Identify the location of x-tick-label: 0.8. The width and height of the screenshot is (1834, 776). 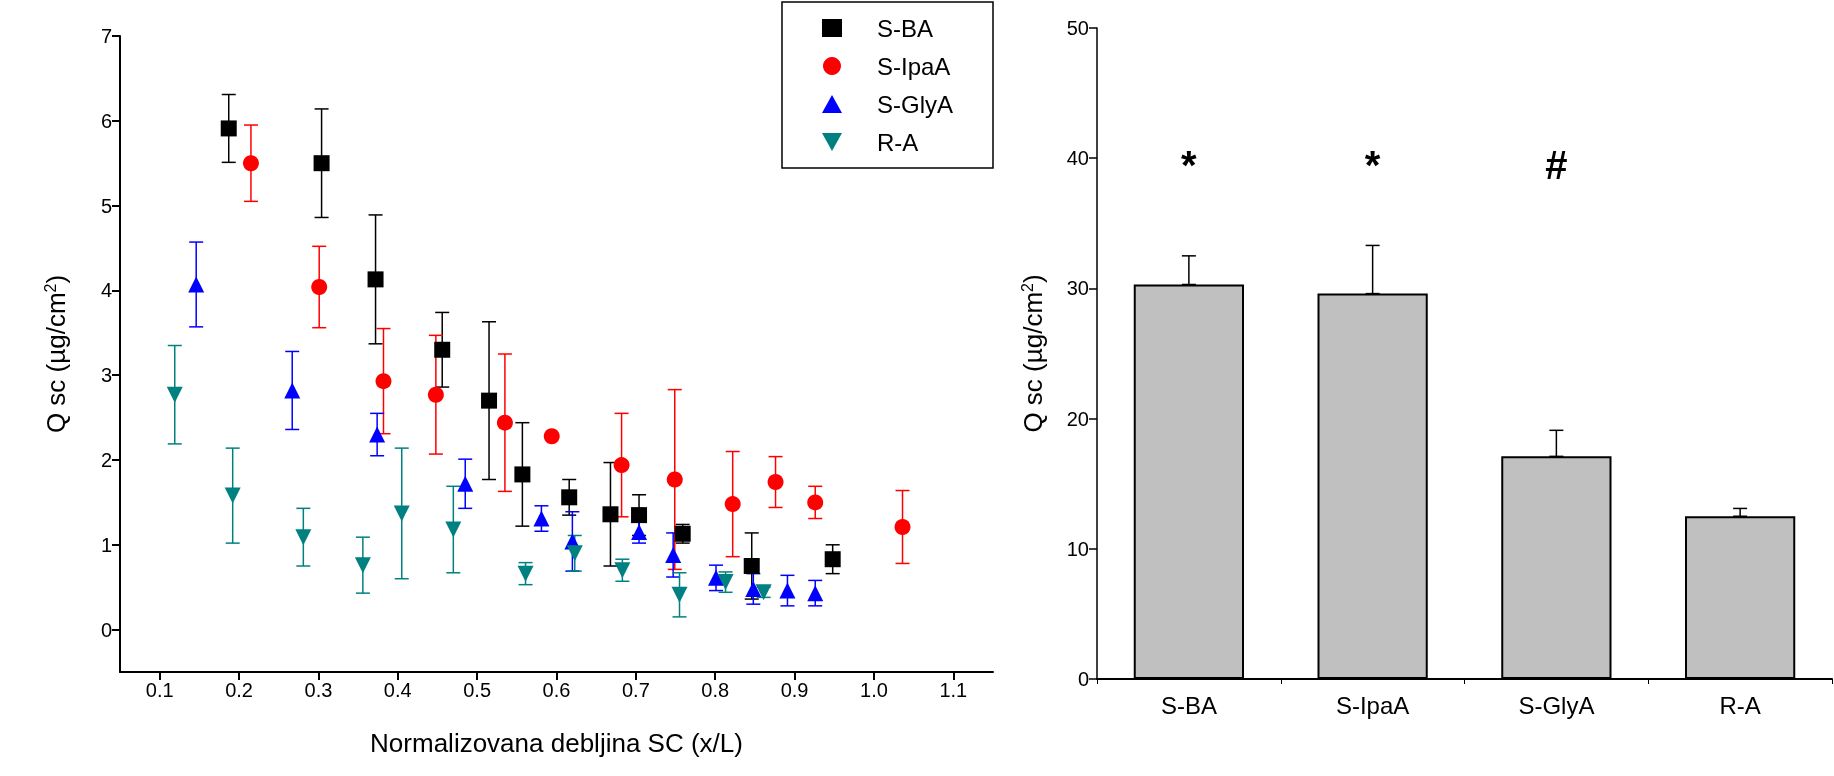
(715, 690).